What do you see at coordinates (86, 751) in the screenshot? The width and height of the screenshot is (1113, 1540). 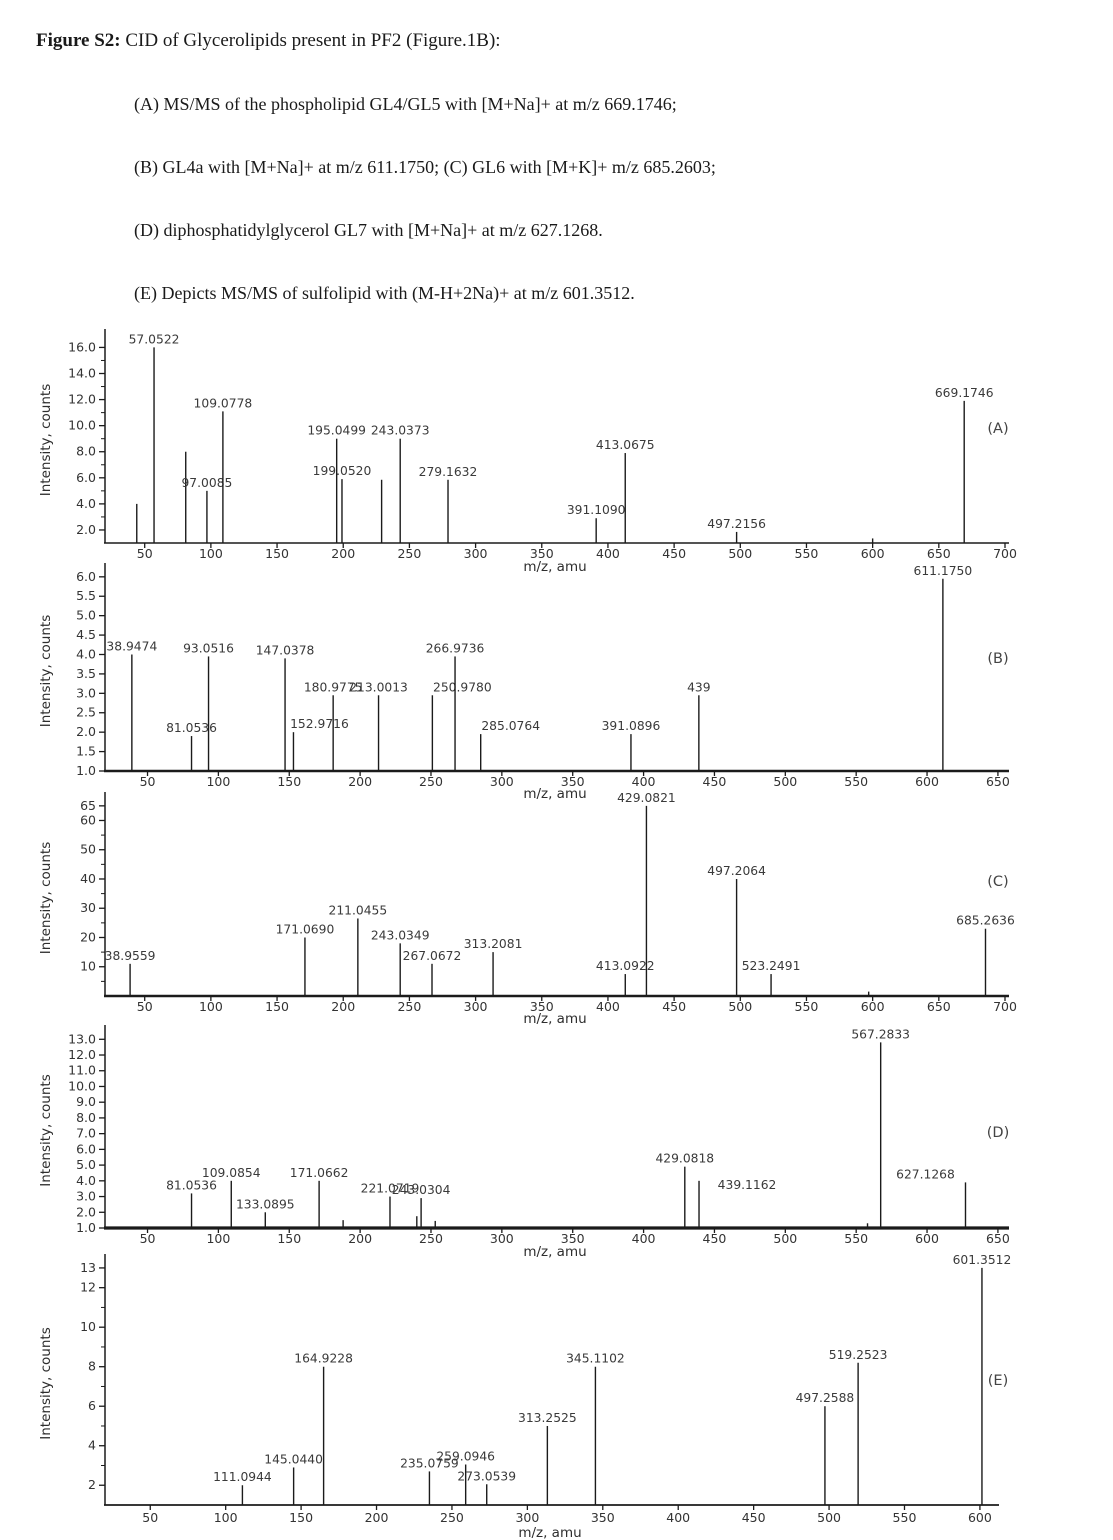 I see `y-tick-label: 1.5` at bounding box center [86, 751].